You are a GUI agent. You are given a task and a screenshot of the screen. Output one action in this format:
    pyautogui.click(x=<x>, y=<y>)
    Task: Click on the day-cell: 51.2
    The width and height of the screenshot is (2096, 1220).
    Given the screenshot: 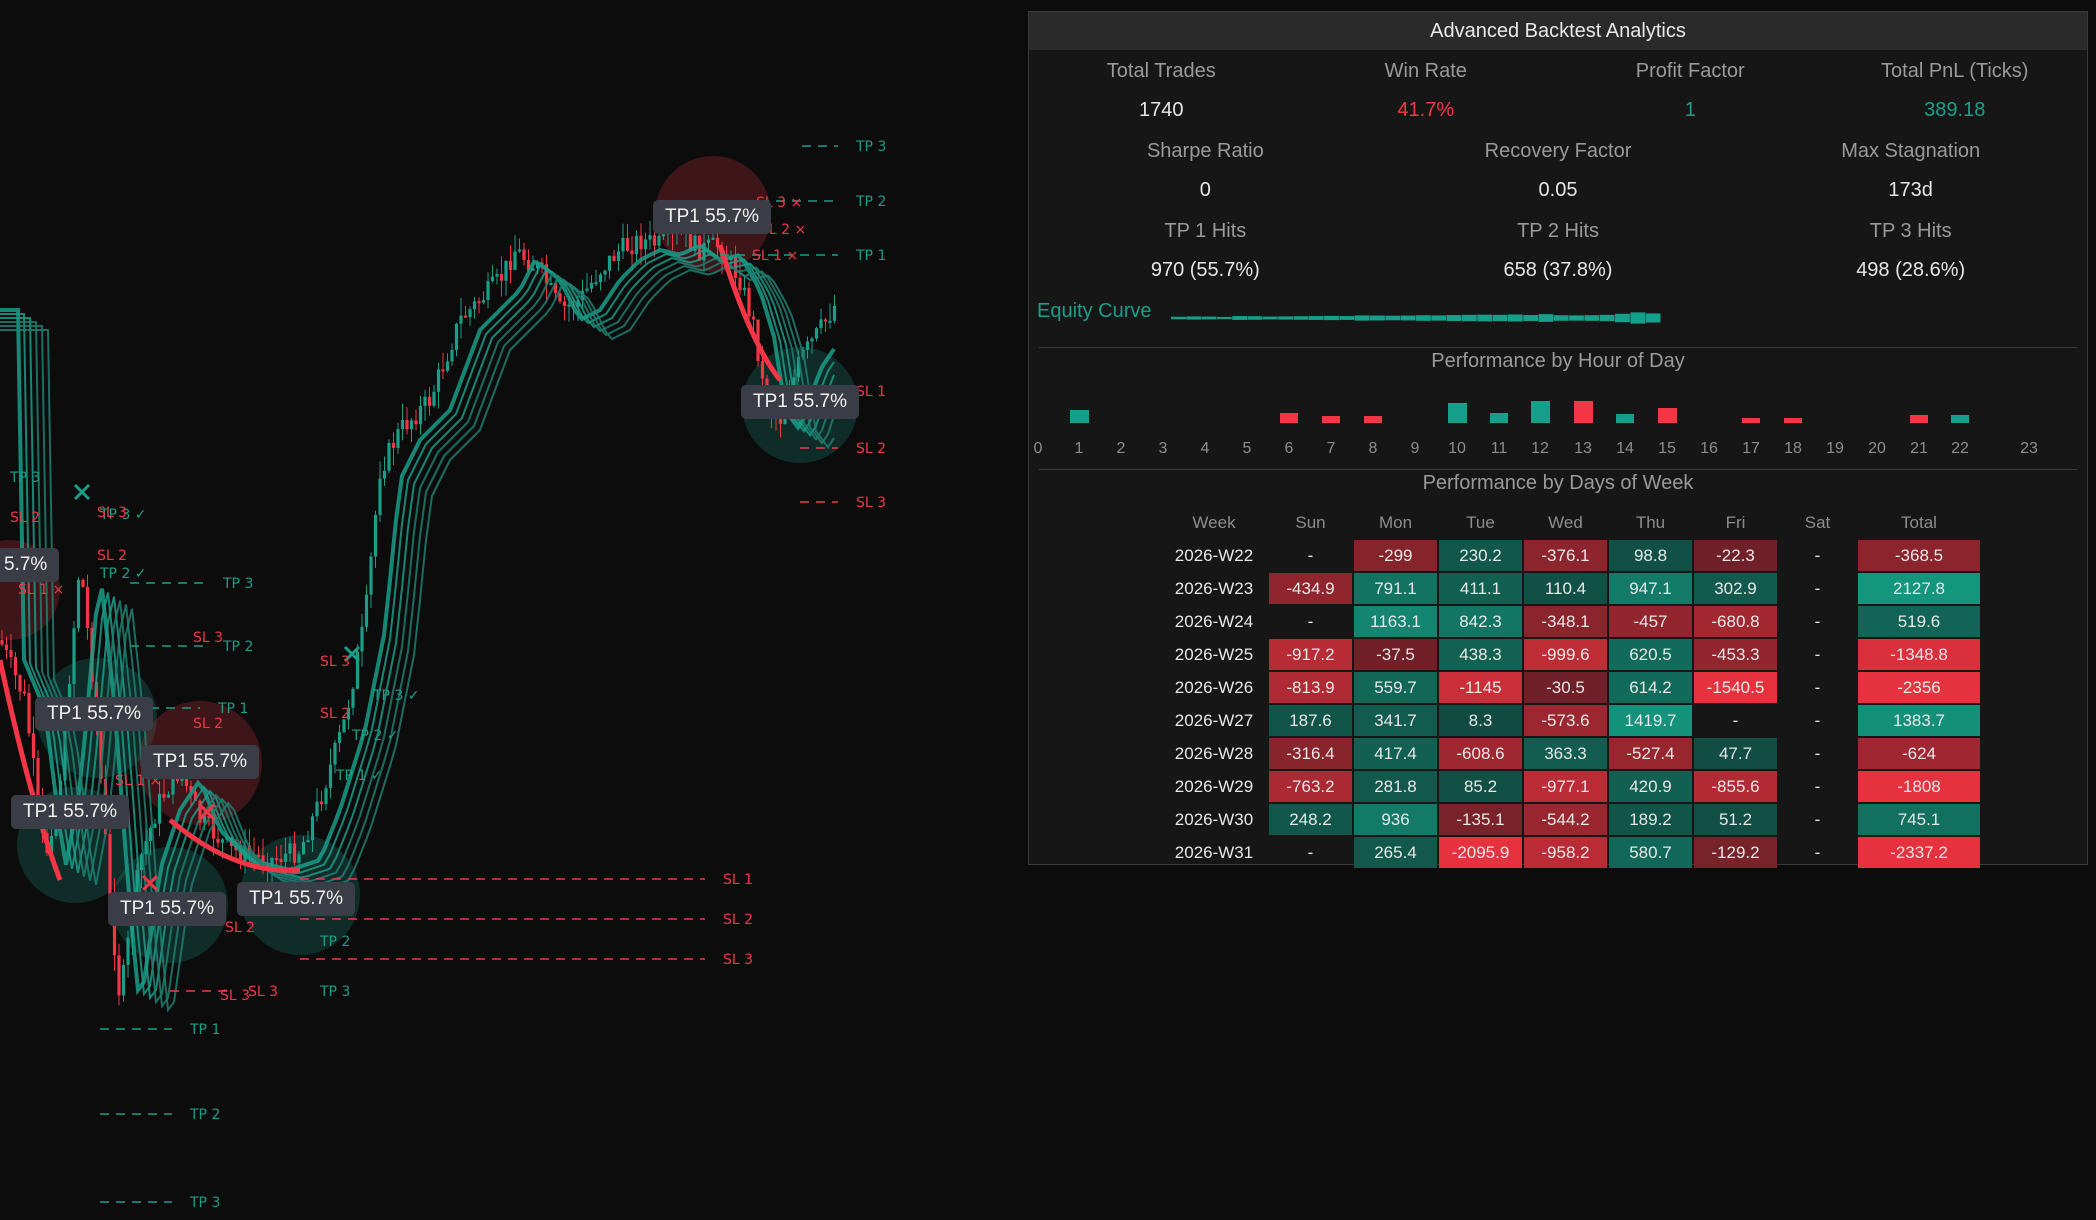 What is the action you would take?
    pyautogui.click(x=1735, y=819)
    